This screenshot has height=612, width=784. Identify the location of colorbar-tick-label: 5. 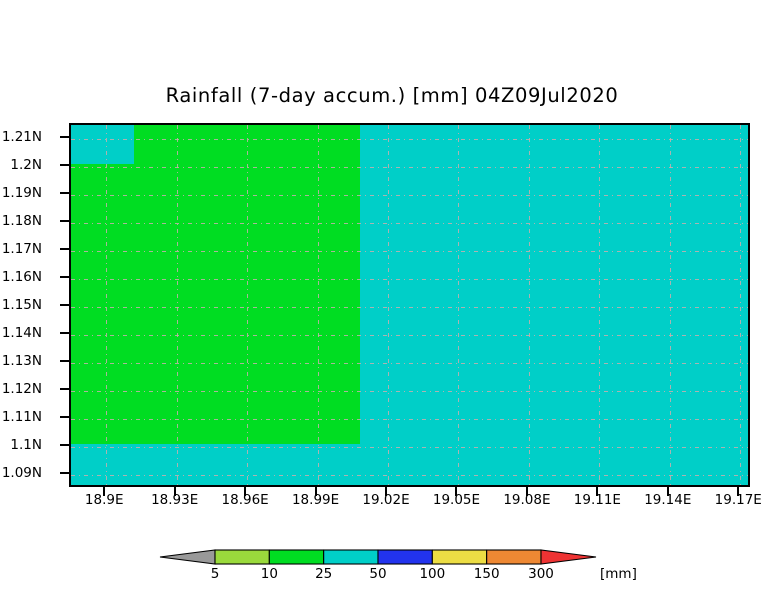
(215, 574).